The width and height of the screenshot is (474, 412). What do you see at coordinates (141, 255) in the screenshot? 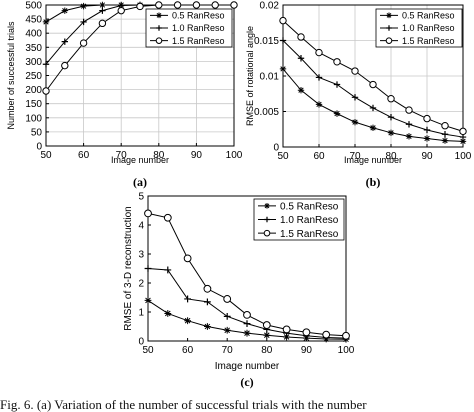
I see `y-tick-label: 3` at bounding box center [141, 255].